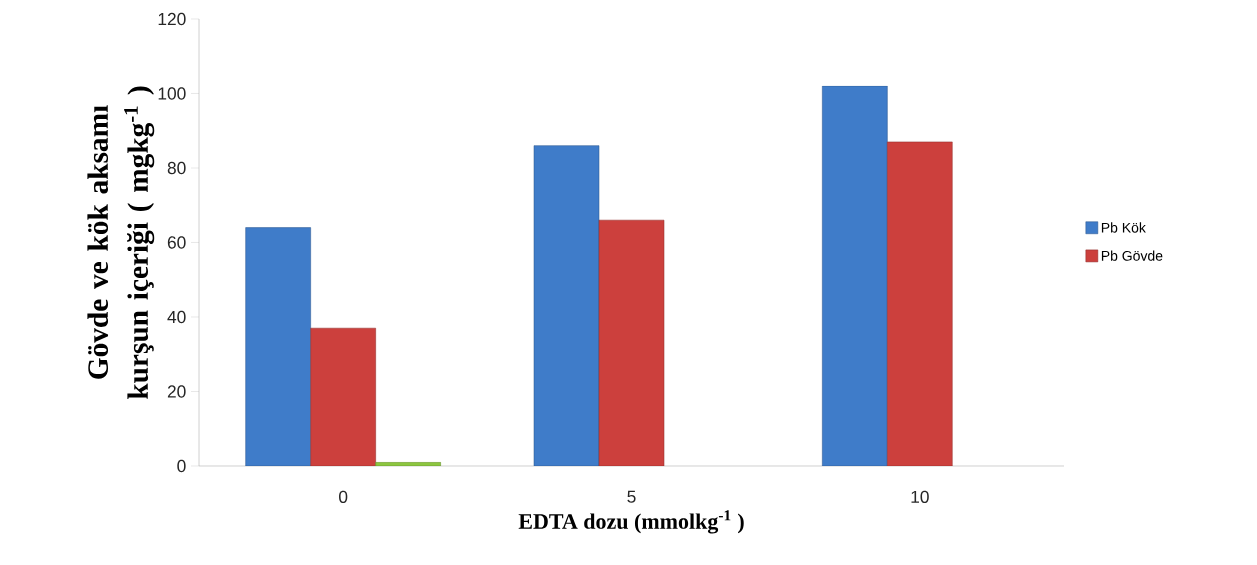  I want to click on y-axis-title: Gövde ve kök aksamı kurşun içeriği ( mgkg$^{-1}$ ), so click(121, 242).